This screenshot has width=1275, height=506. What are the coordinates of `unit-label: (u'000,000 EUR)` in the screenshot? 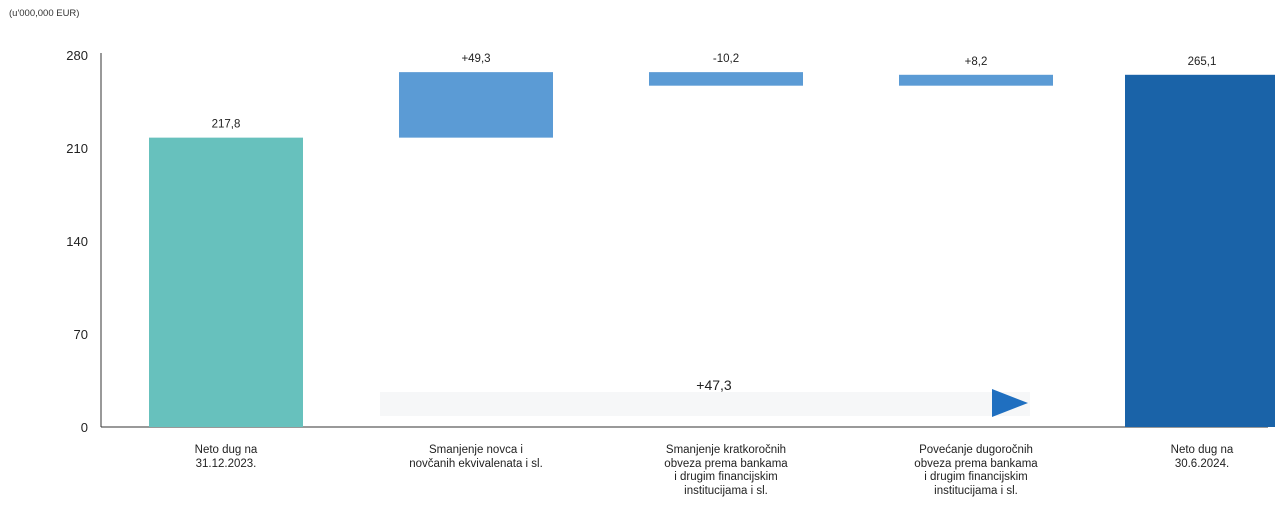 It's located at (44, 13).